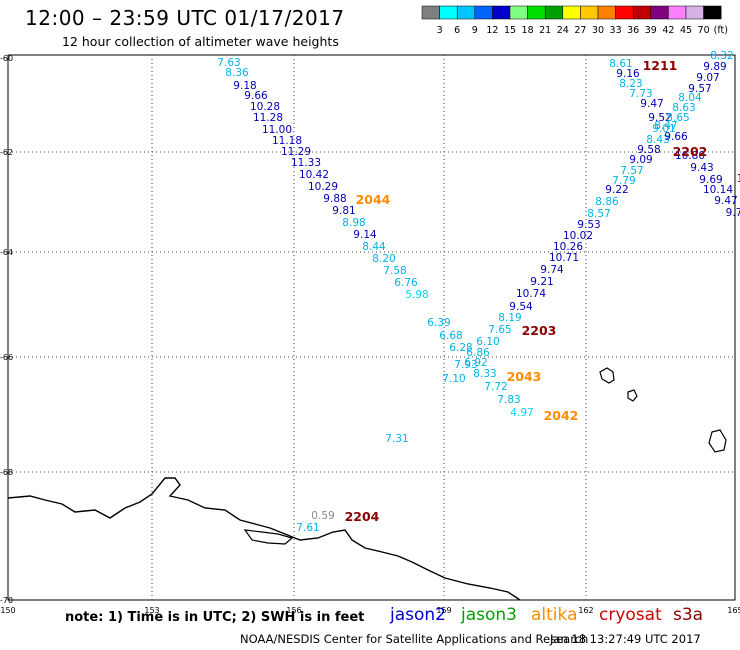 The image size is (740, 650). What do you see at coordinates (721, 56) in the screenshot?
I see `swh-value-label: 8.32` at bounding box center [721, 56].